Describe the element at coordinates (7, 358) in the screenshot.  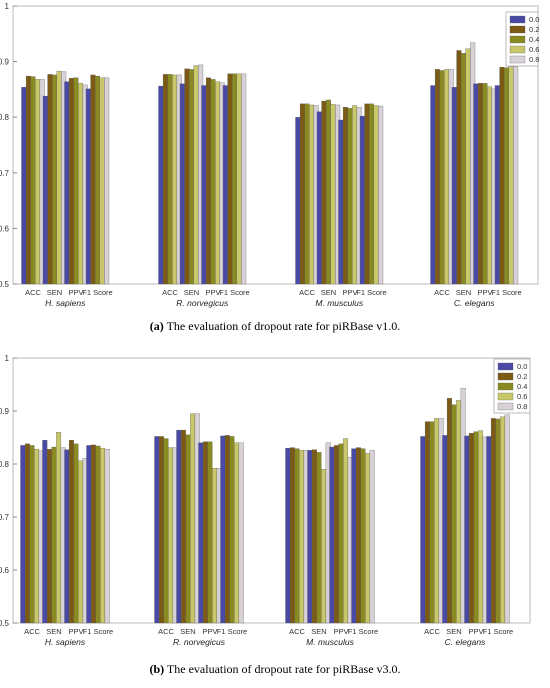
I see `chartb-ytick-label: 1` at that location.